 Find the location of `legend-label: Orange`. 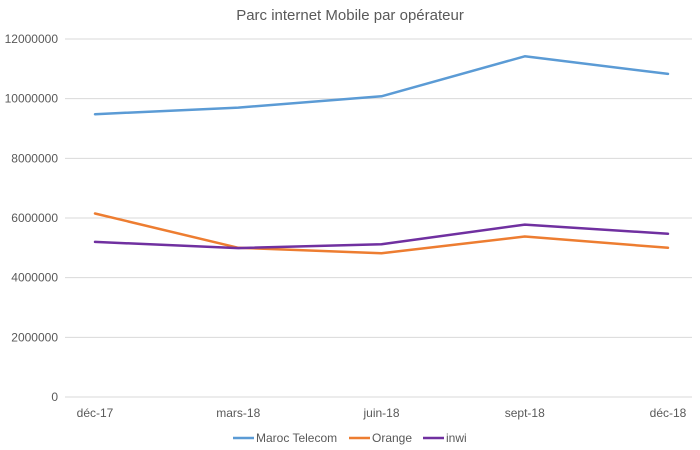

legend-label: Orange is located at coordinates (392, 438).